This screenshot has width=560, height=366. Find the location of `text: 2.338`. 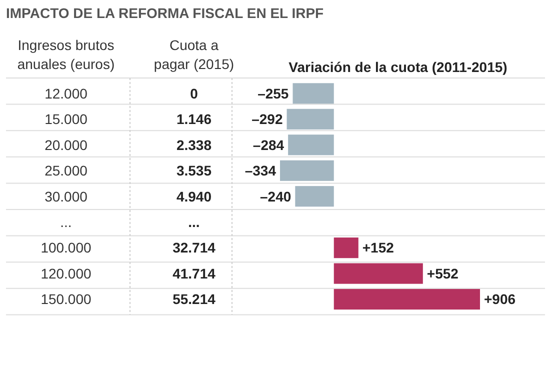

text: 2.338 is located at coordinates (194, 144).